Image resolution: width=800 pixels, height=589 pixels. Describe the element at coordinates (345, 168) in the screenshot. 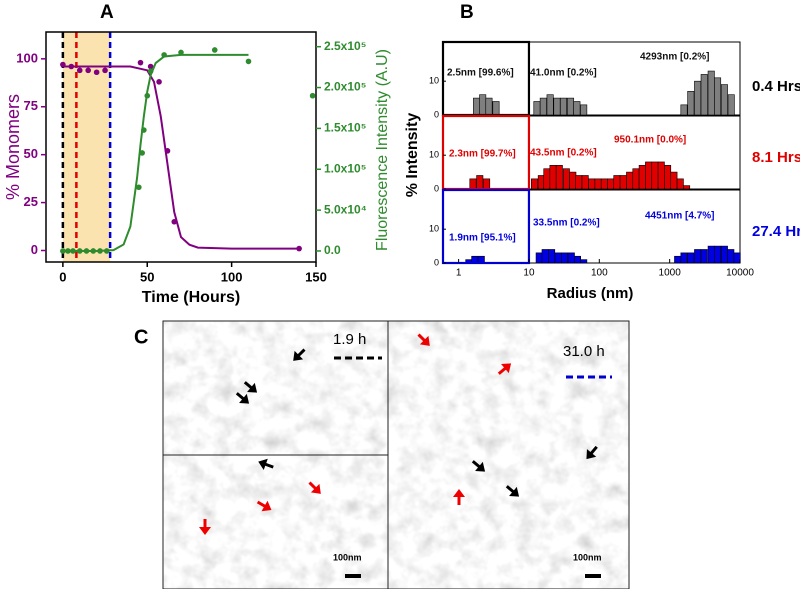

I see `y2-tick-label: 1.0x10⁵` at that location.